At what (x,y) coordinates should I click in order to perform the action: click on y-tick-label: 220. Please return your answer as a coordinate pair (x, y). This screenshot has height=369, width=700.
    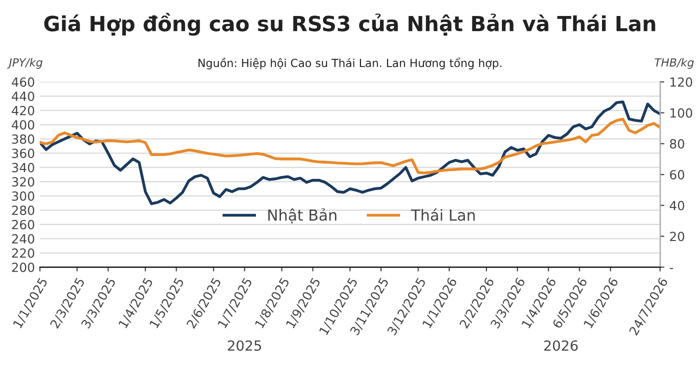
    Looking at the image, I should click on (23, 253).